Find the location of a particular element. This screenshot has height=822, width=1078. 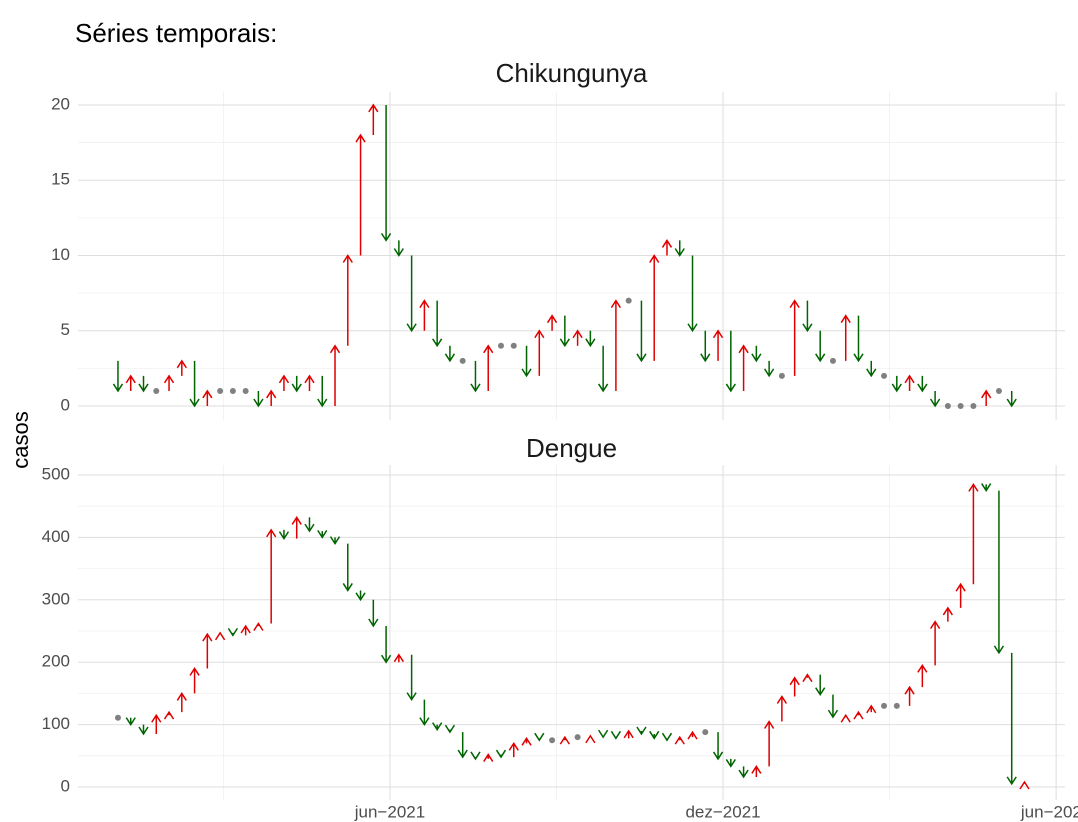

y-tick-label: 5 is located at coordinates (65, 329).